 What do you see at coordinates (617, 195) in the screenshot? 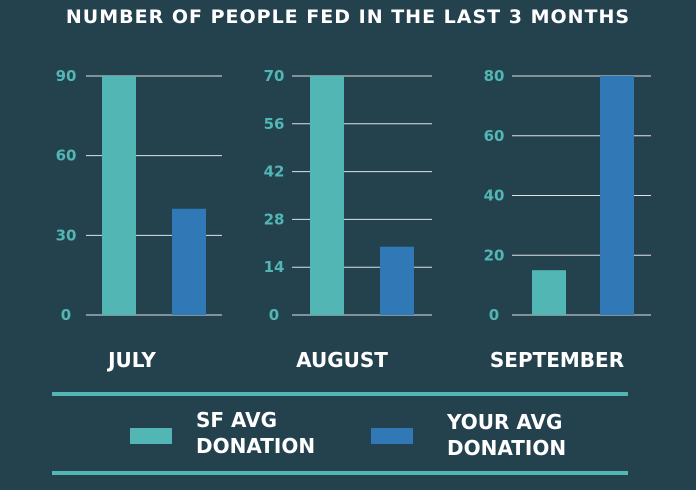
I see `bar-september-your-avg` at bounding box center [617, 195].